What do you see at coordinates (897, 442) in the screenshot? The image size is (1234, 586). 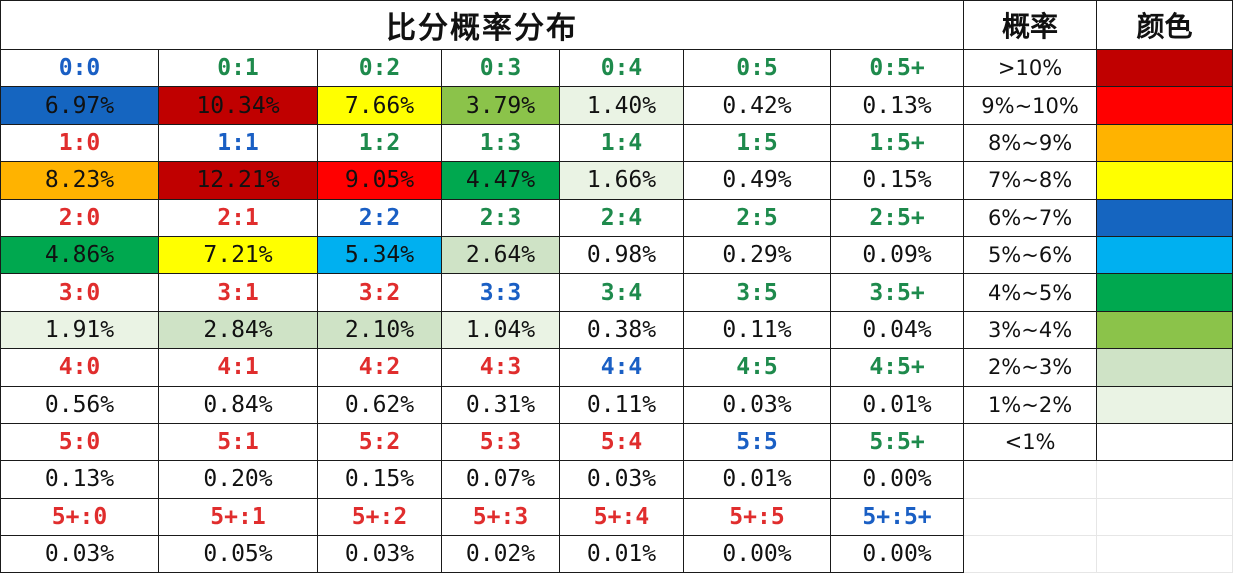 I see `score-label: 5:5+` at bounding box center [897, 442].